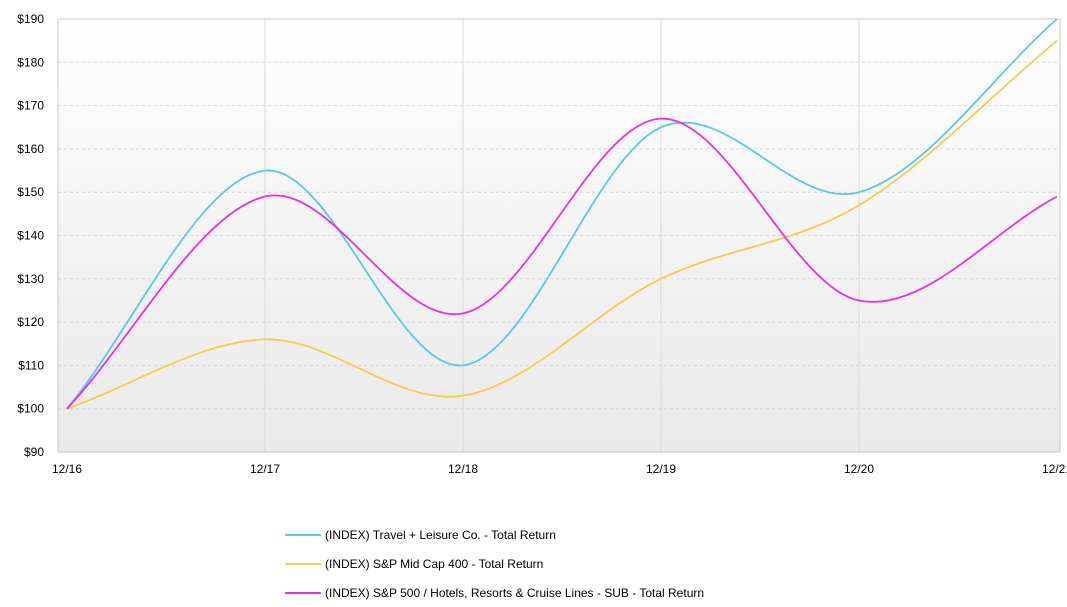  What do you see at coordinates (30, 106) in the screenshot?
I see `y-tick-label: $170` at bounding box center [30, 106].